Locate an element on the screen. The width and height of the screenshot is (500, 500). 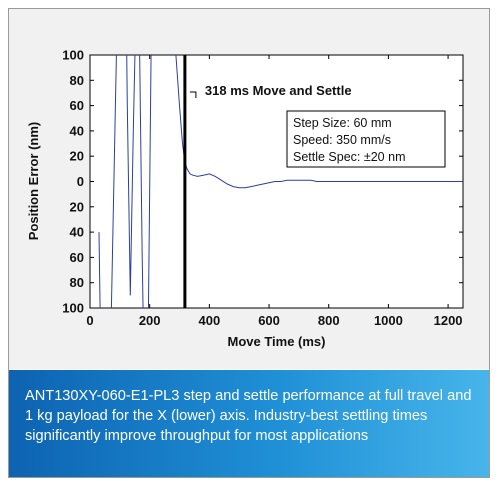
info-speed: Speed: 350 mm/s is located at coordinates (342, 140).